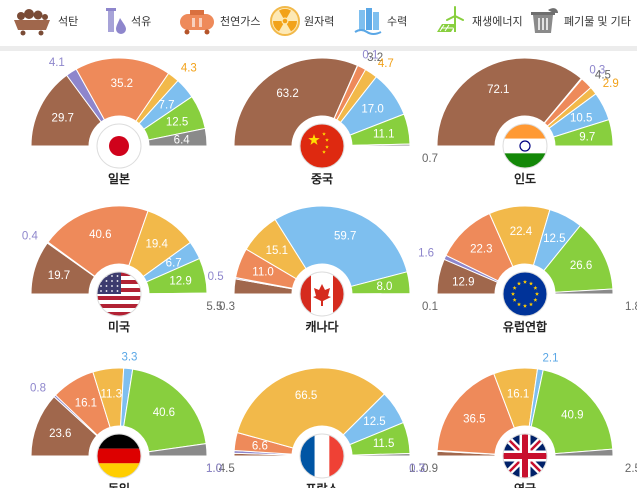  I want to click on japan-flag-icon, so click(119, 146).